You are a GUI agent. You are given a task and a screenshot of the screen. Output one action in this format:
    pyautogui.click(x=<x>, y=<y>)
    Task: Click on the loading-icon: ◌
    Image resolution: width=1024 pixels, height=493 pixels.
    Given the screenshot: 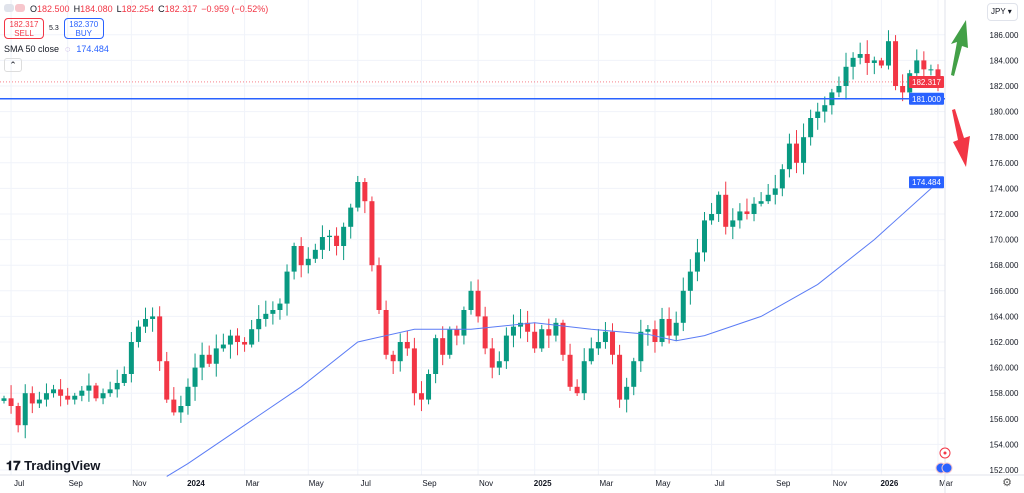 What is the action you would take?
    pyautogui.click(x=68, y=49)
    